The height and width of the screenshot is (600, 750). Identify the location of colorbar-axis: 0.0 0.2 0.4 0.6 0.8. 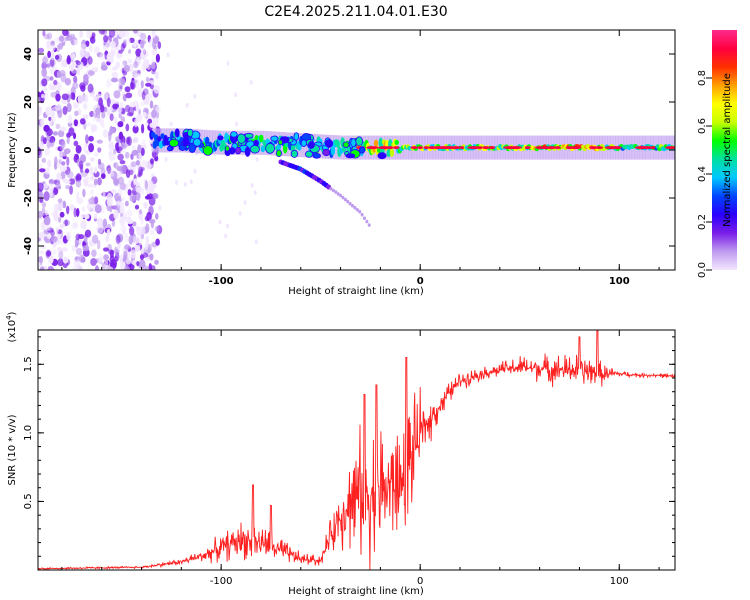
(704, 174).